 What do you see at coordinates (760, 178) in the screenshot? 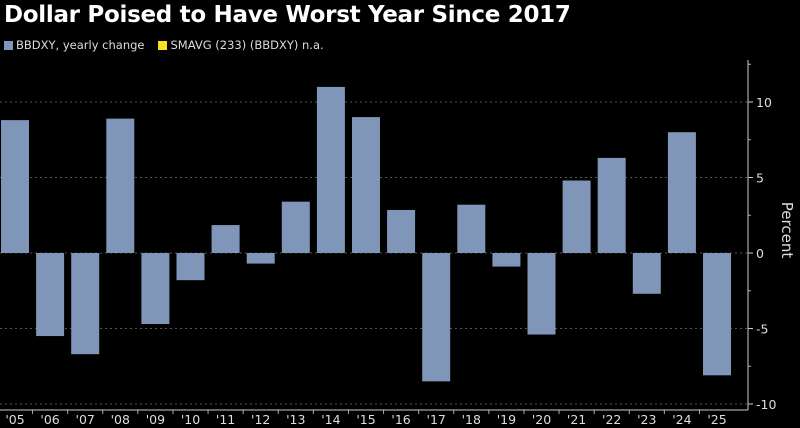
I see `y-tick-label: 5` at bounding box center [760, 178].